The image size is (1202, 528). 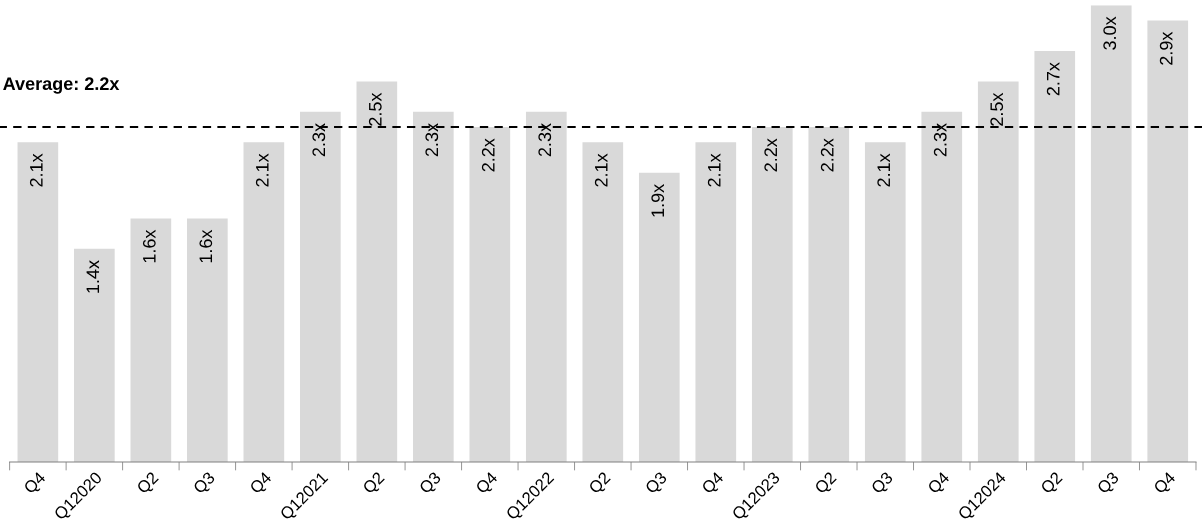 What do you see at coordinates (61, 85) in the screenshot?
I see `ref-line-label: Average: 2.2x` at bounding box center [61, 85].